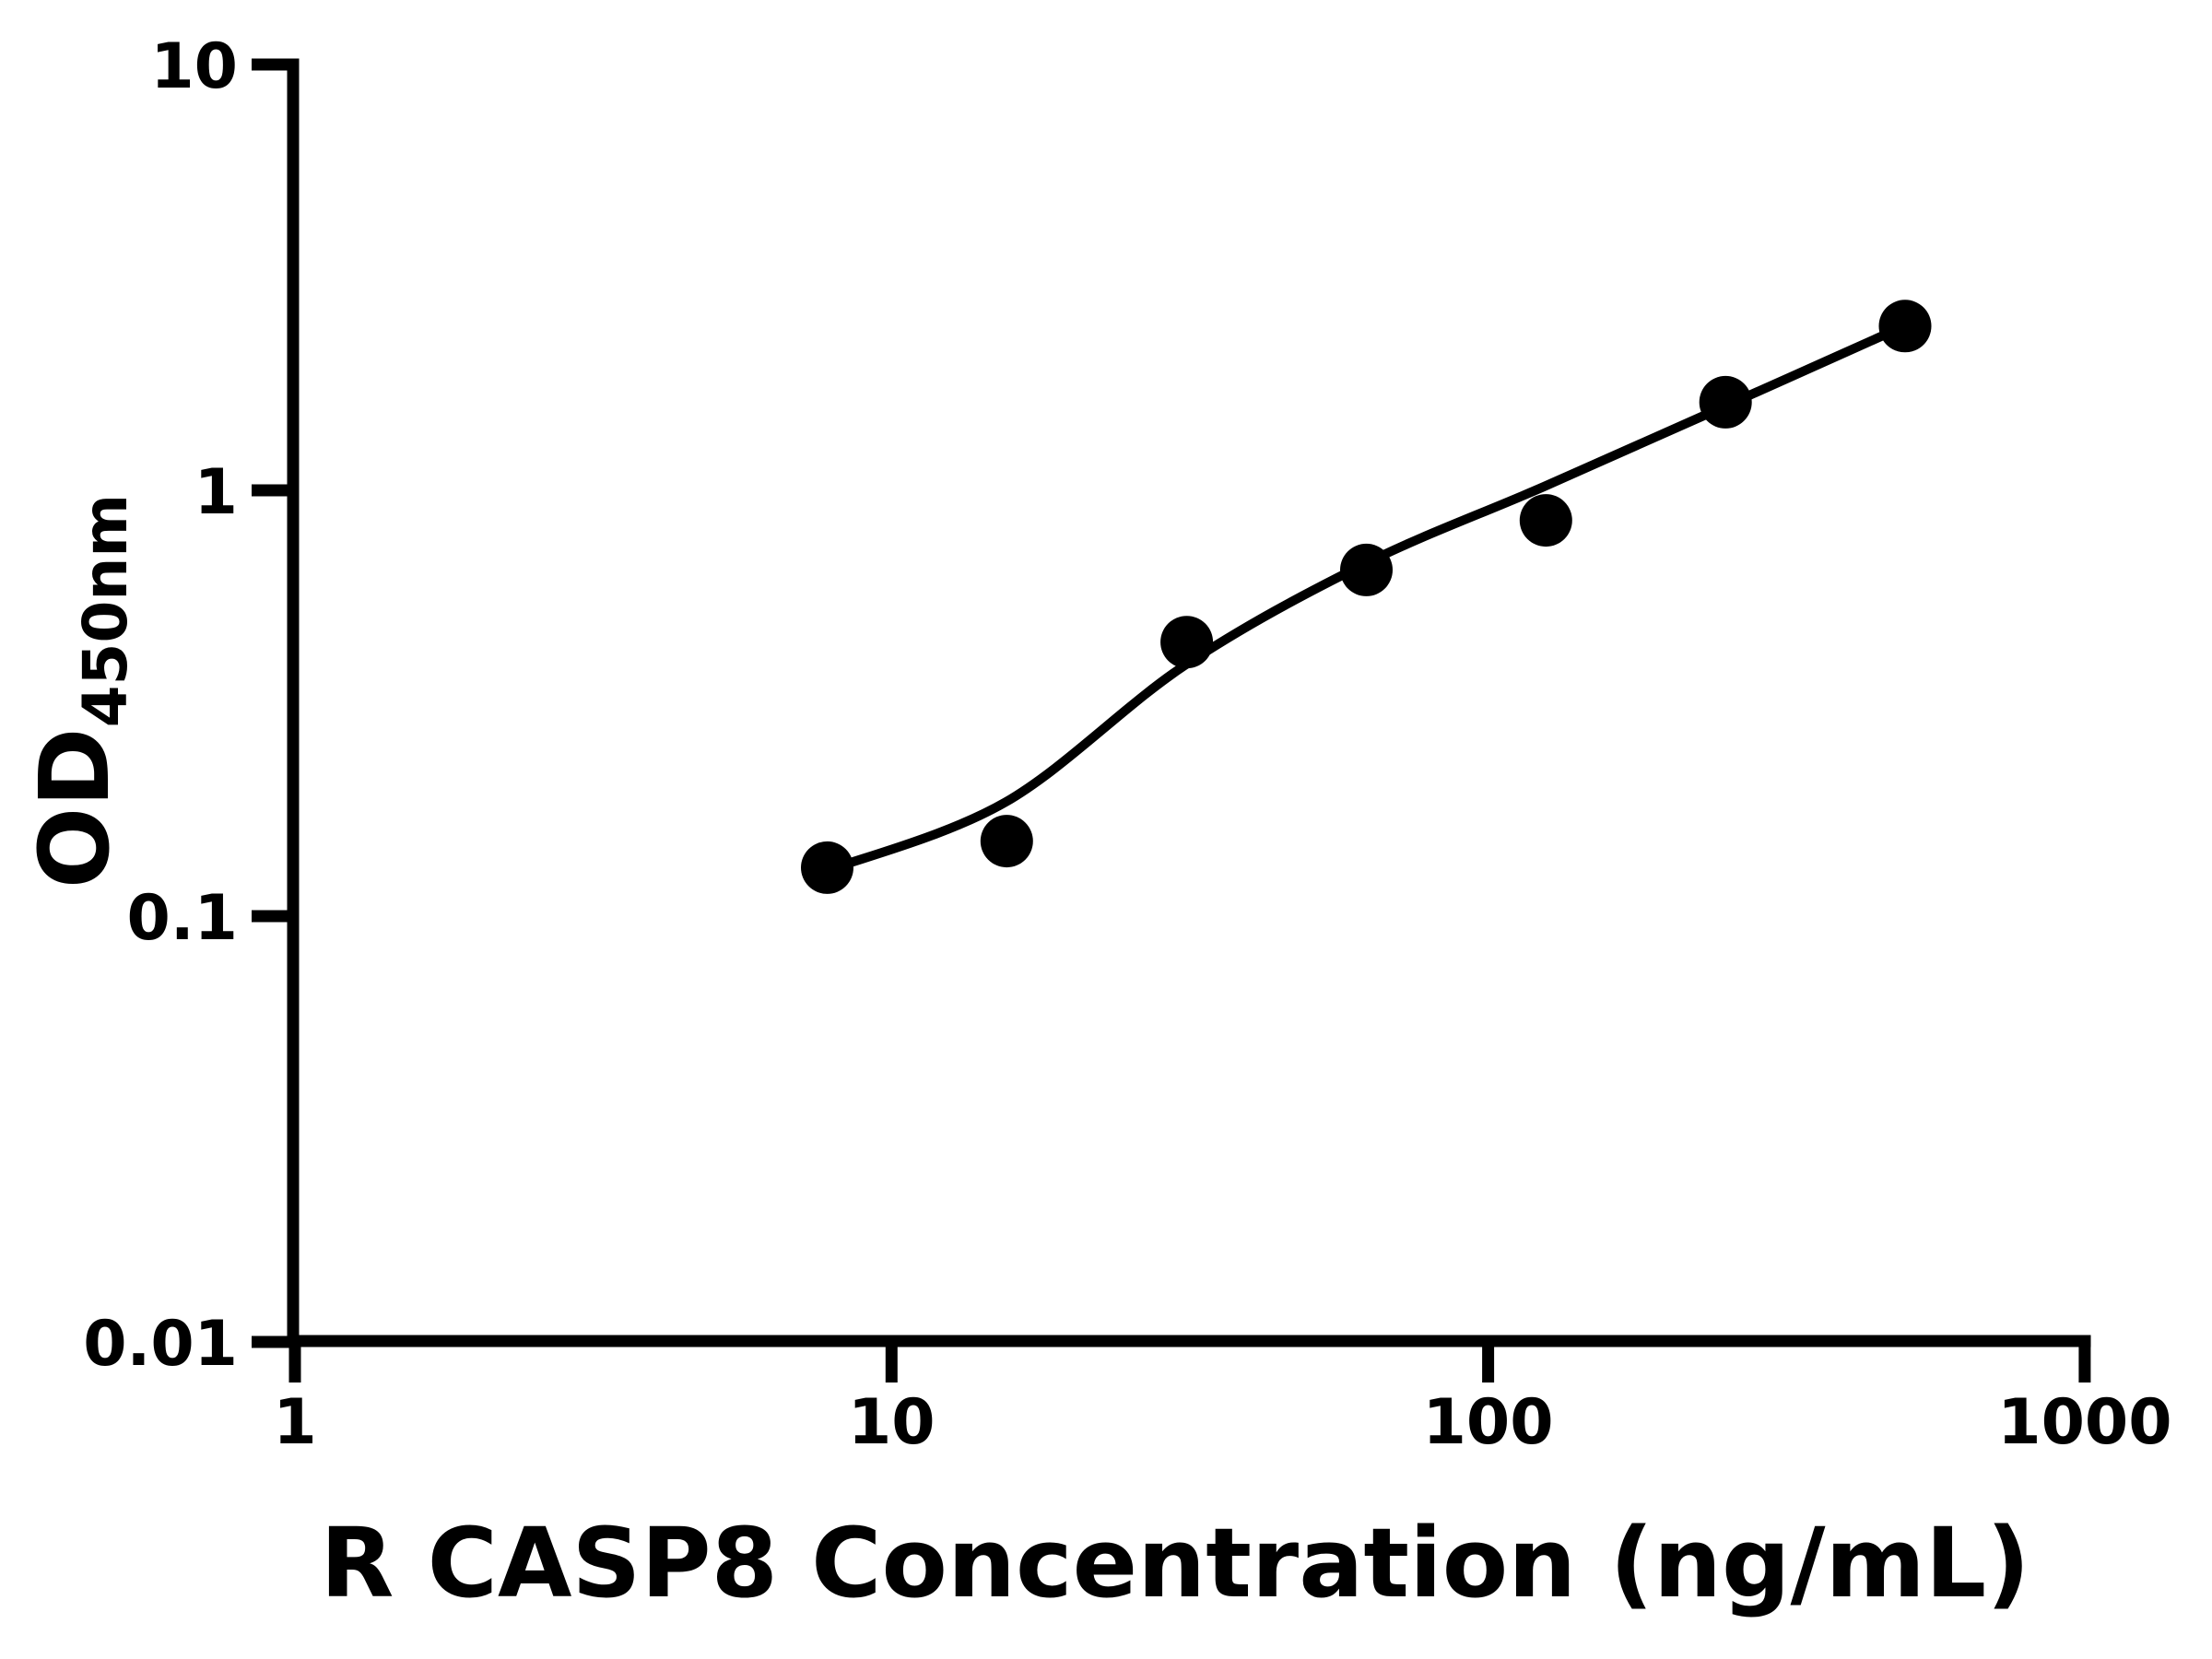 The image size is (2212, 1659). Describe the element at coordinates (2084, 1422) in the screenshot. I see `x-tick-label: 1000` at that location.